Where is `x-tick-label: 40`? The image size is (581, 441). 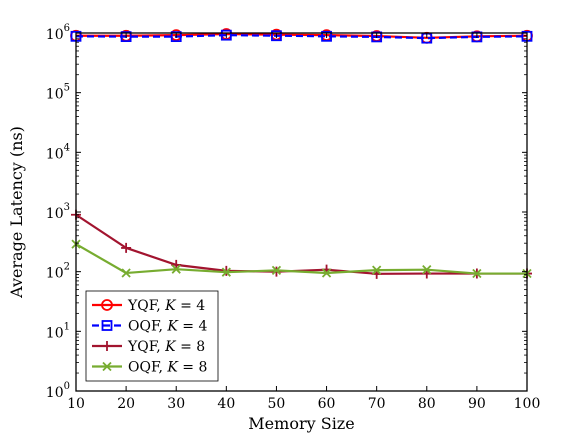 x-tick-label: 40 is located at coordinates (226, 404).